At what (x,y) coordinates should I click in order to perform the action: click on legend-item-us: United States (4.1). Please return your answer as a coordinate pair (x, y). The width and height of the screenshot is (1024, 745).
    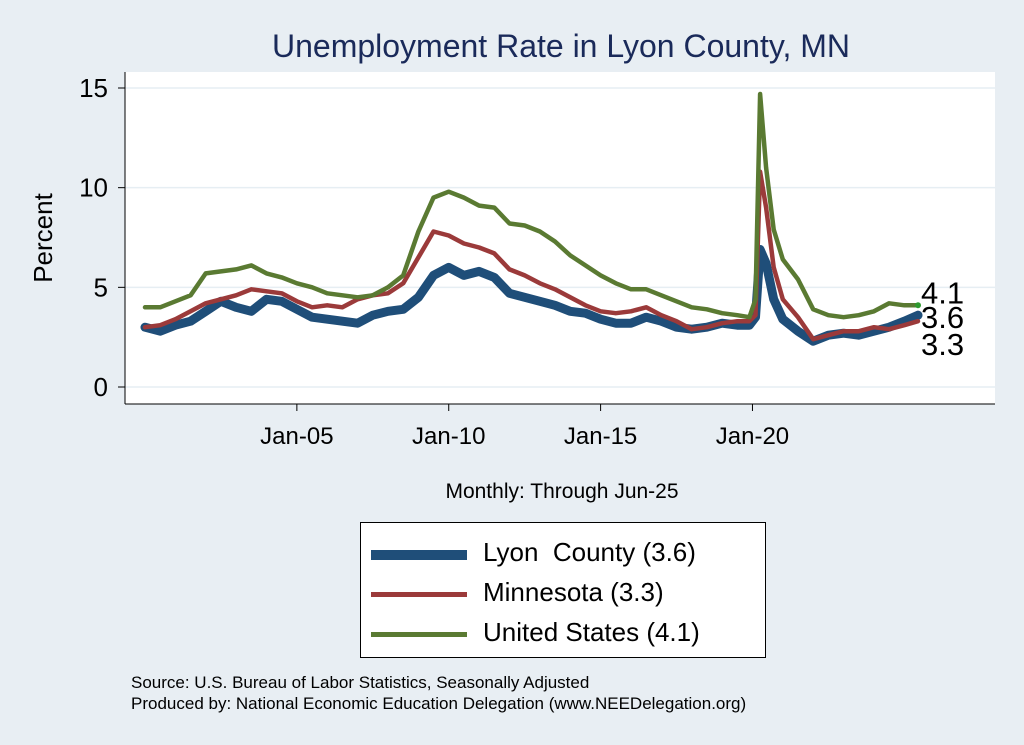
    Looking at the image, I should click on (563, 635).